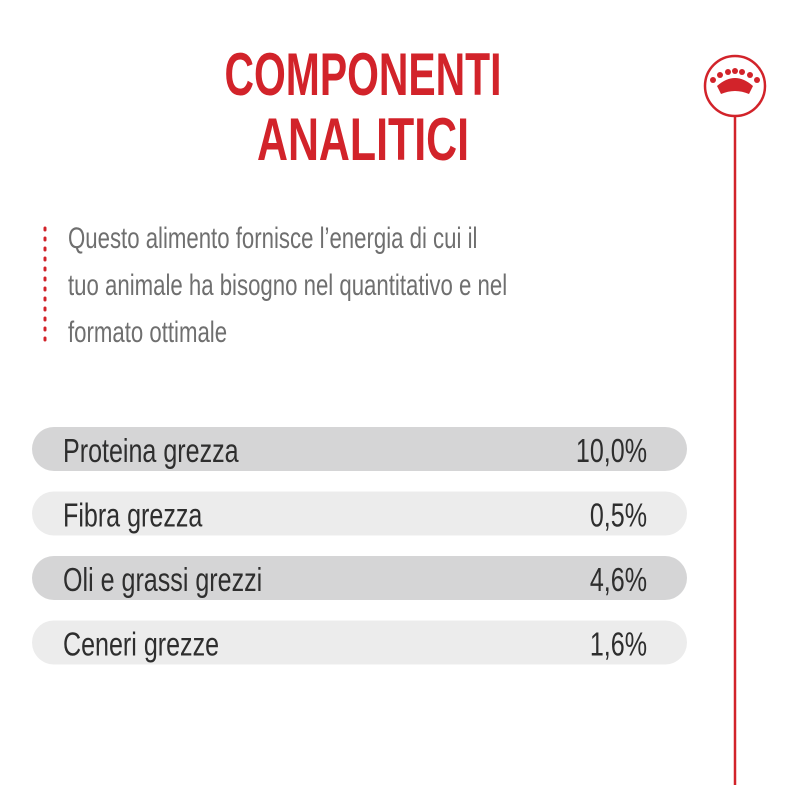  What do you see at coordinates (363, 139) in the screenshot?
I see `title-line: ANALITICI` at bounding box center [363, 139].